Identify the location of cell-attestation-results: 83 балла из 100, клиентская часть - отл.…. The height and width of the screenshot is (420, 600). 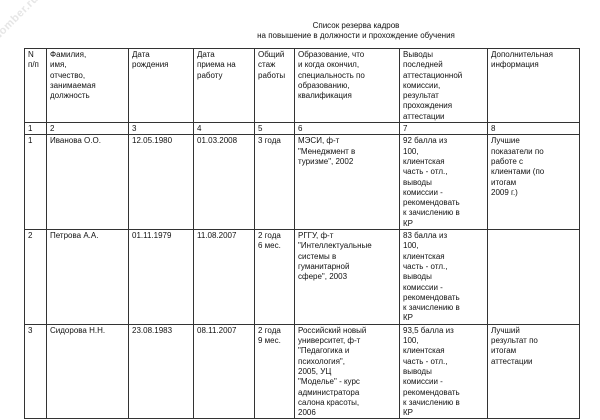
(443, 277).